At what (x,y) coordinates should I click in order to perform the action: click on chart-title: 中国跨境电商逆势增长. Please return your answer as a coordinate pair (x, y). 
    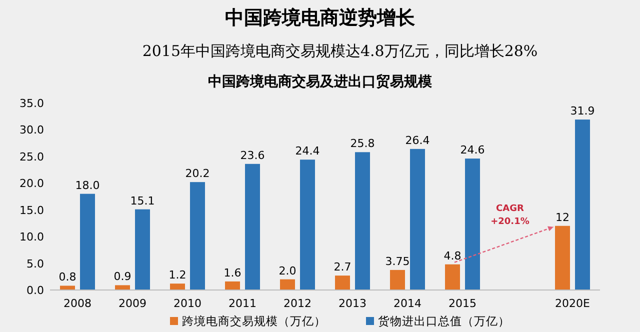
    Looking at the image, I should click on (320, 18).